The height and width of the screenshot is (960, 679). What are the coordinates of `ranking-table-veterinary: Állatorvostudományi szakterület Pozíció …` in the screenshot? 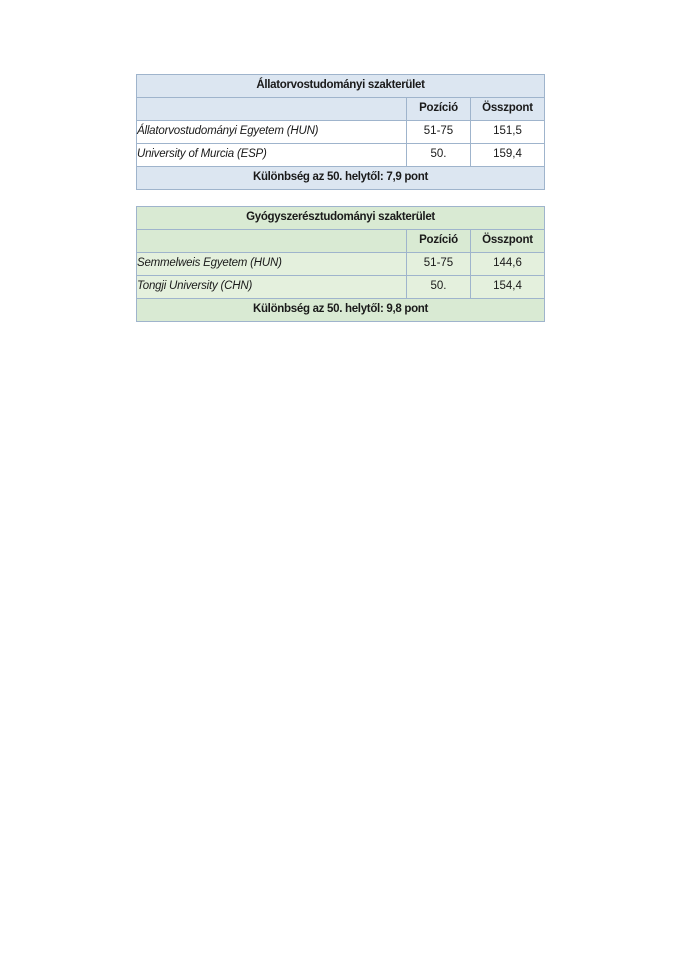 It's located at (340, 132).